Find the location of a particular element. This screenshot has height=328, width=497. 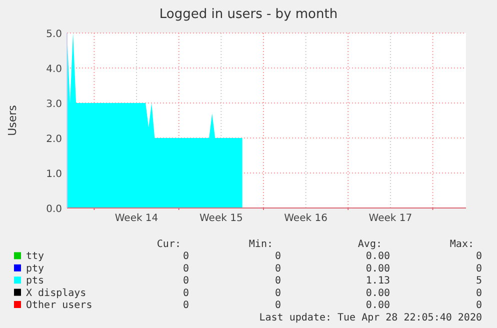

legend-label: Other users is located at coordinates (59, 305).